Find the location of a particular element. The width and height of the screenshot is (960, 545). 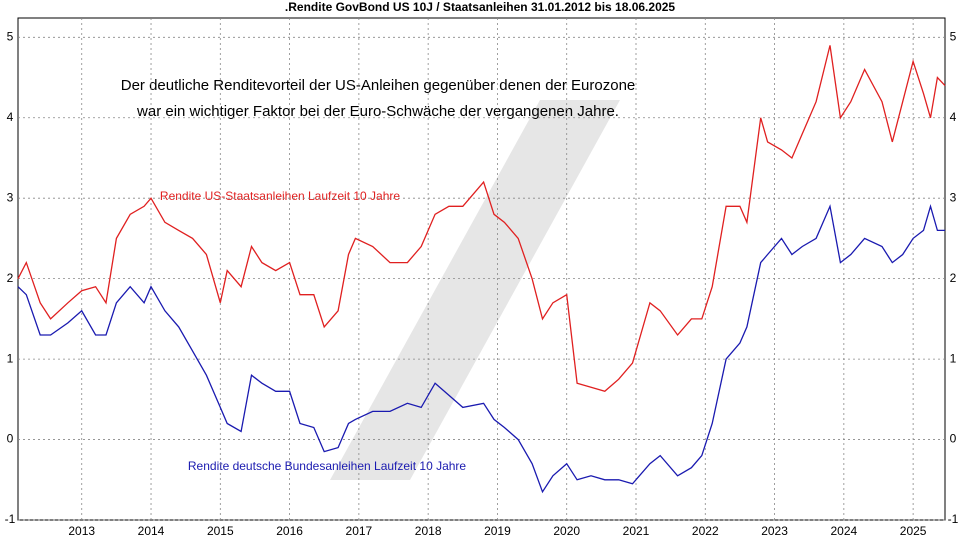

y-tick-label-right: 4 is located at coordinates (953, 117).